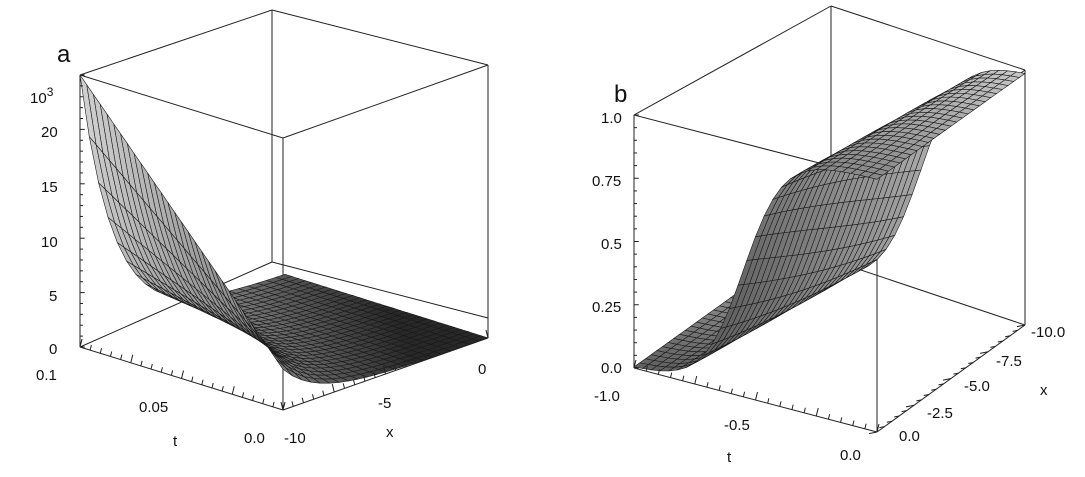 This screenshot has height=477, width=1085. What do you see at coordinates (977, 386) in the screenshot?
I see `x-tick-label: -5.0` at bounding box center [977, 386].